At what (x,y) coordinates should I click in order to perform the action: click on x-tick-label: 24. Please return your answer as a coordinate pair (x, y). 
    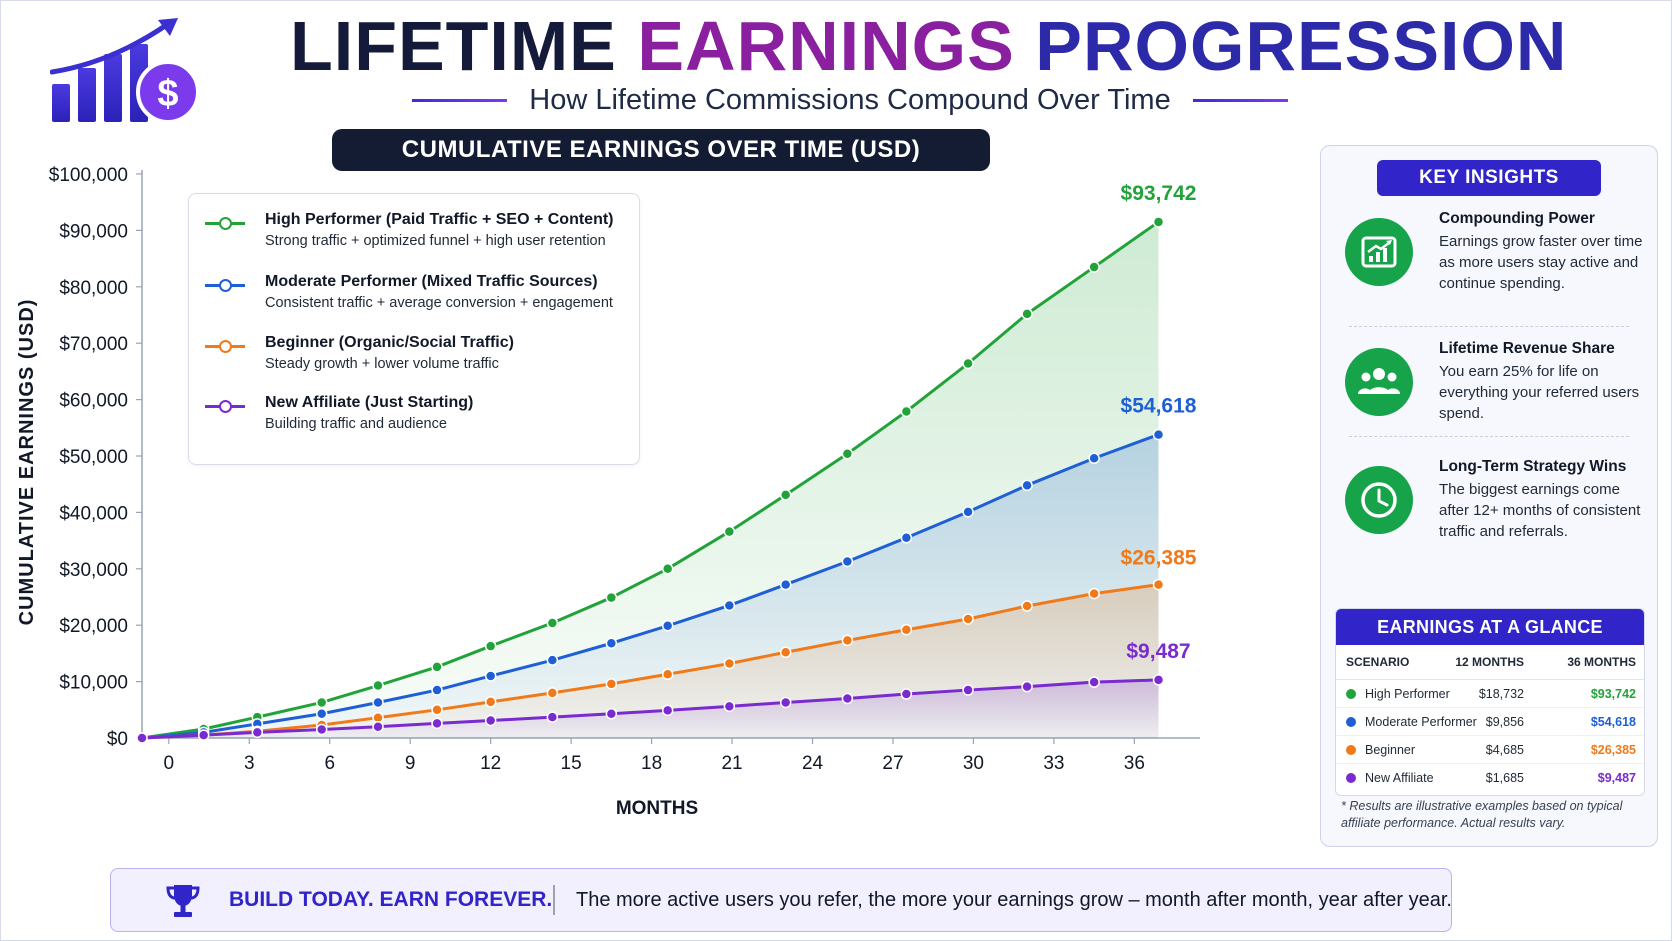
    Looking at the image, I should click on (813, 763).